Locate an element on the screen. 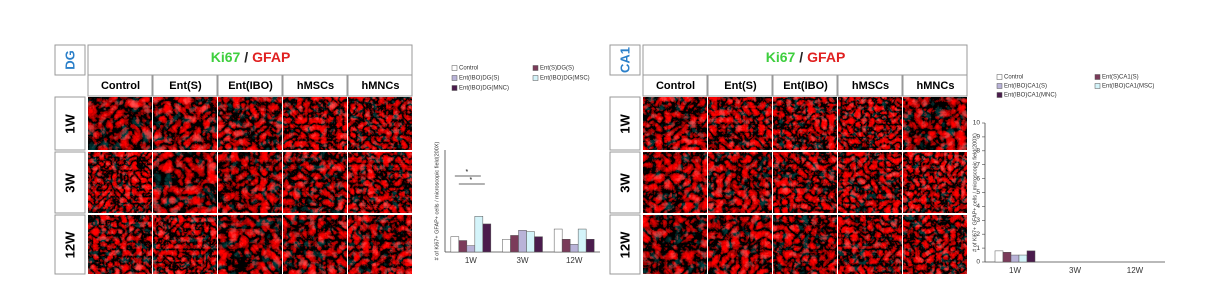  legend-label: Ent(IBO)CA1(S) is located at coordinates (1025, 87).